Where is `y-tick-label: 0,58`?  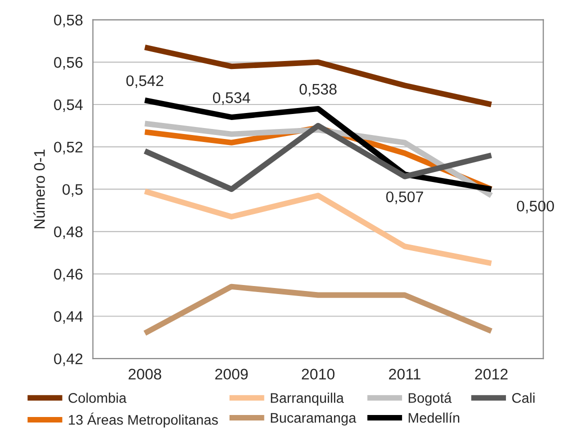 y-tick-label: 0,58 is located at coordinates (68, 21).